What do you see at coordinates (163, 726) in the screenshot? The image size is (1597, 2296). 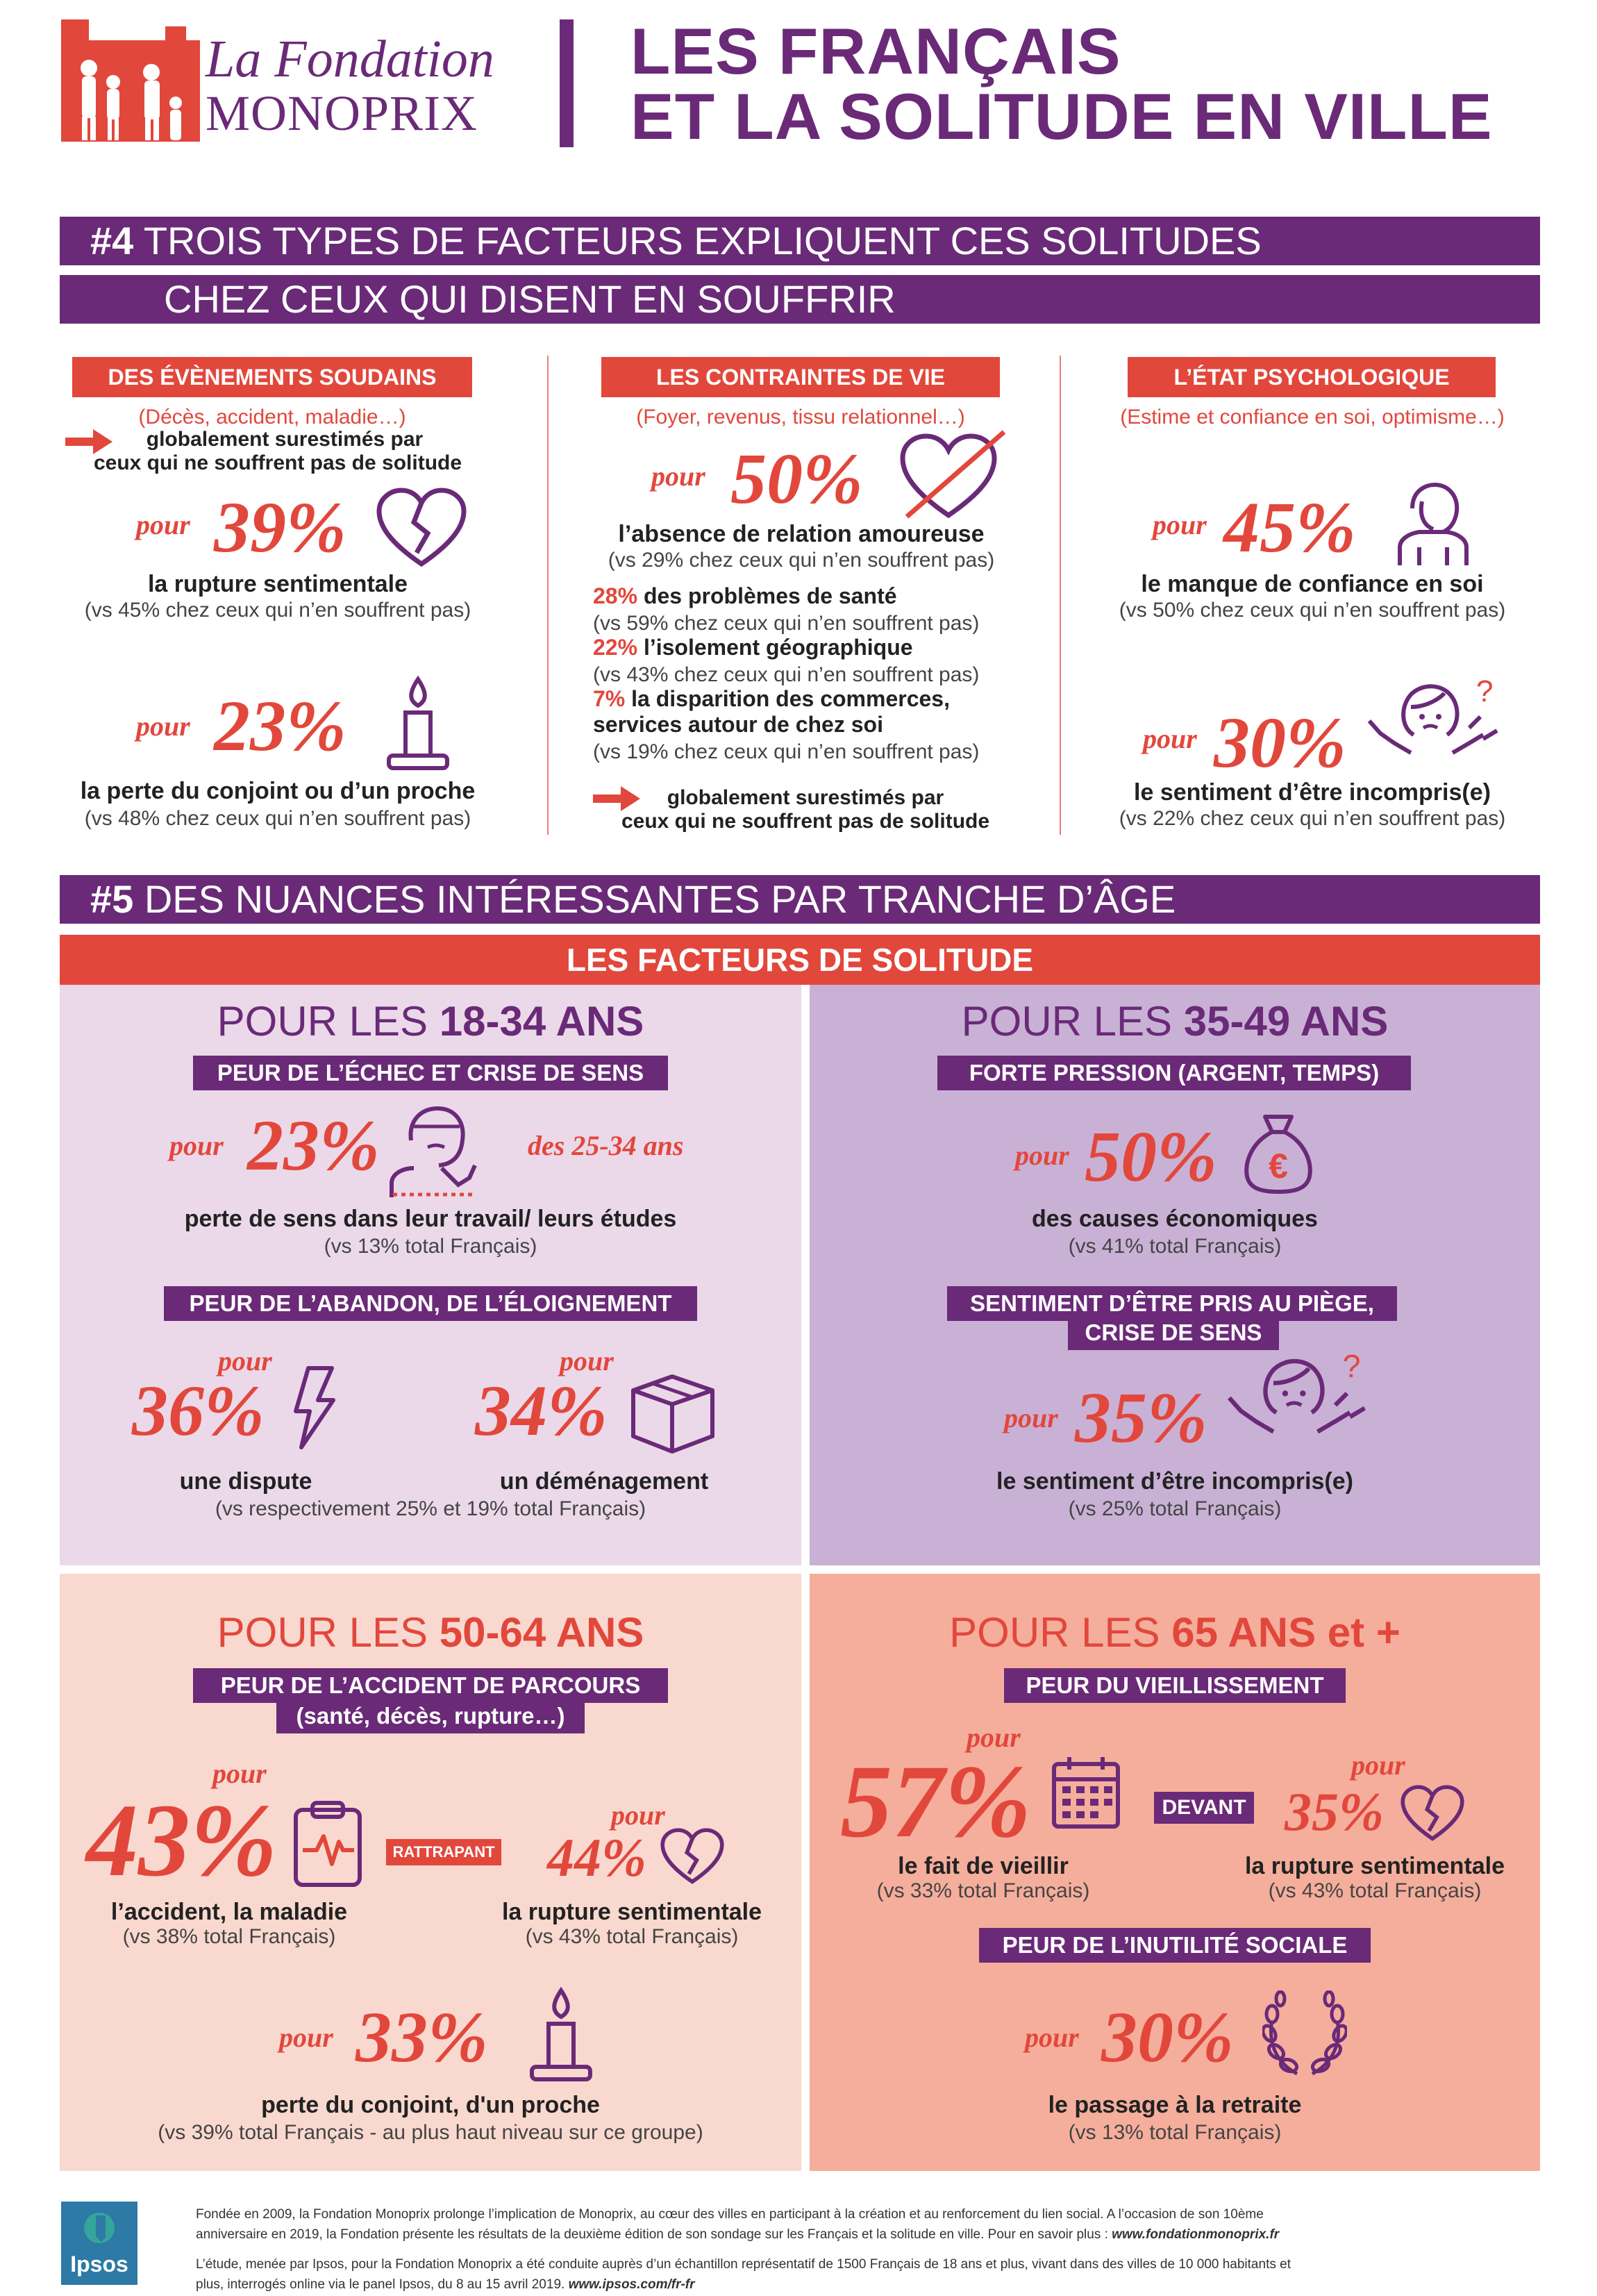 I see `col1-s2-pour: pour` at bounding box center [163, 726].